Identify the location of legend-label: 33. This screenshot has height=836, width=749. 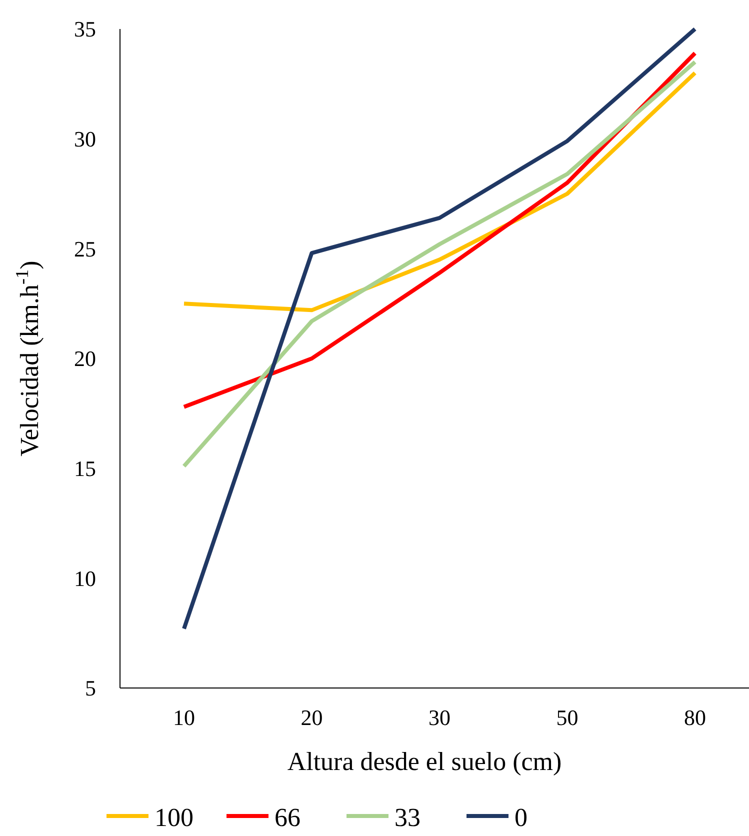
(407, 817).